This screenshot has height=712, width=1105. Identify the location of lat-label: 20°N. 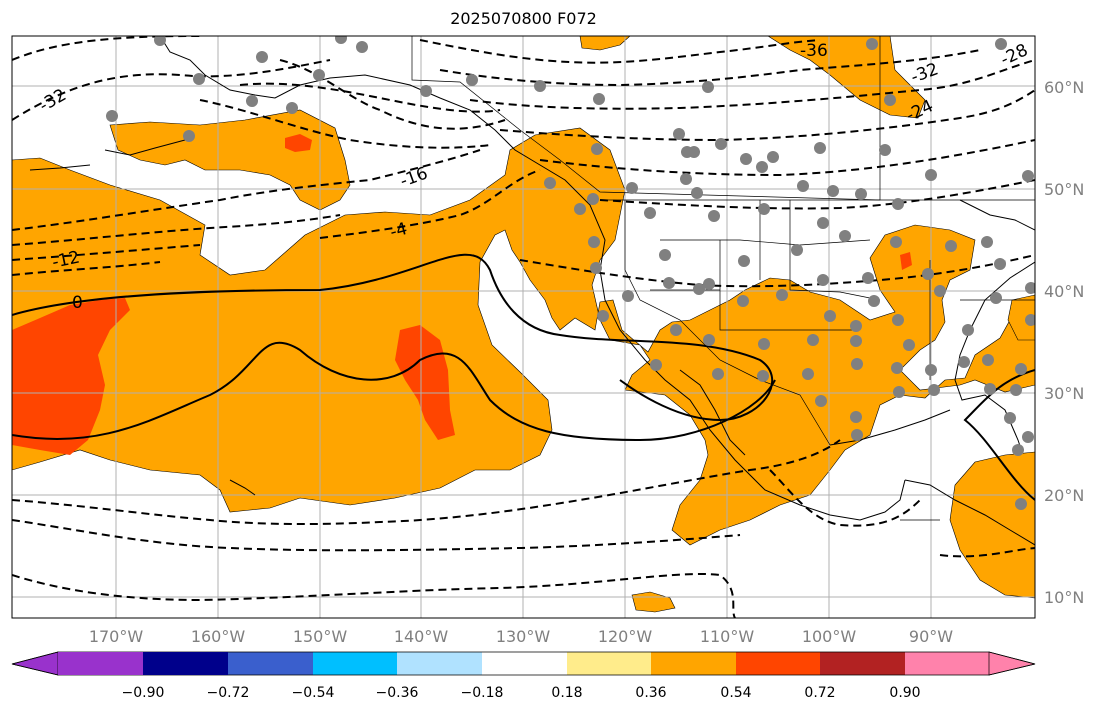
(1064, 495).